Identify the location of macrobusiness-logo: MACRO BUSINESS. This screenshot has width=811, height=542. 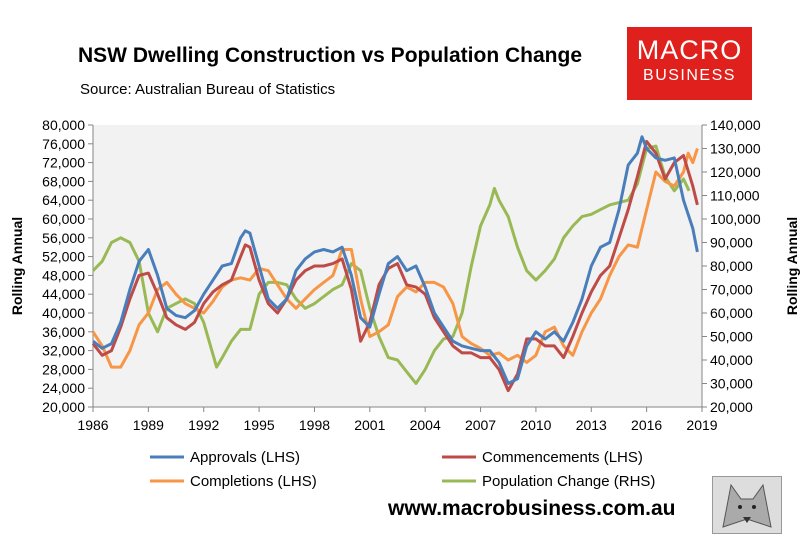
(689, 63).